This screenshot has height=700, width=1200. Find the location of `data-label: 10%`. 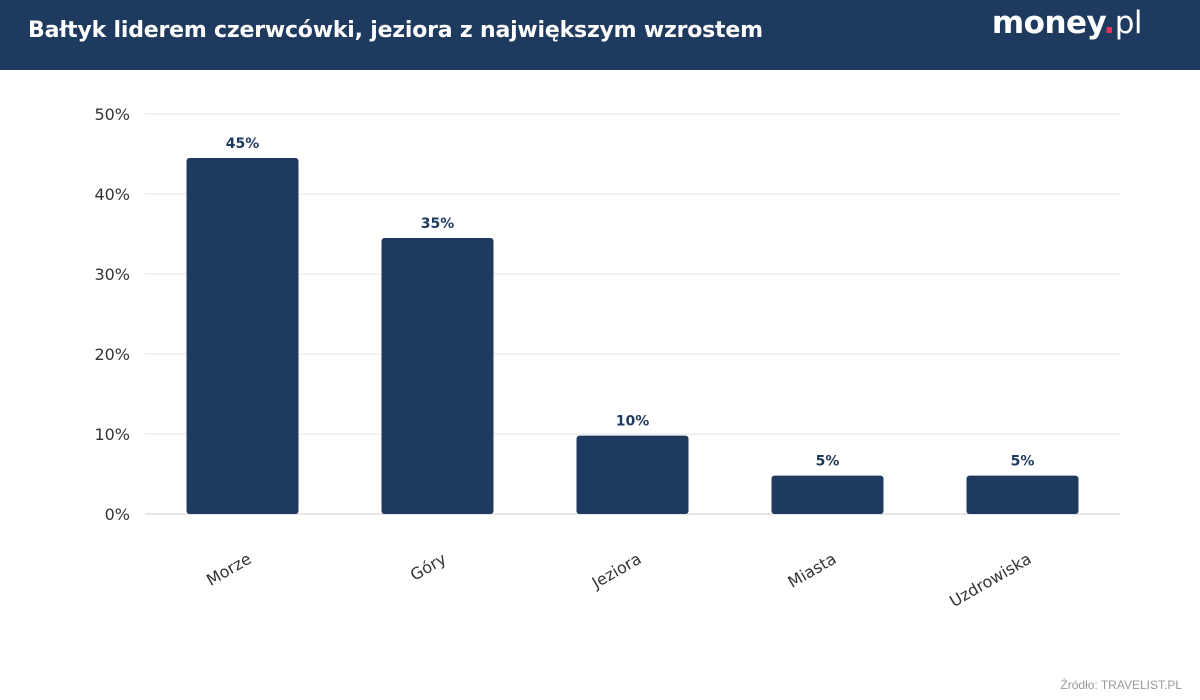

data-label: 10% is located at coordinates (633, 422).